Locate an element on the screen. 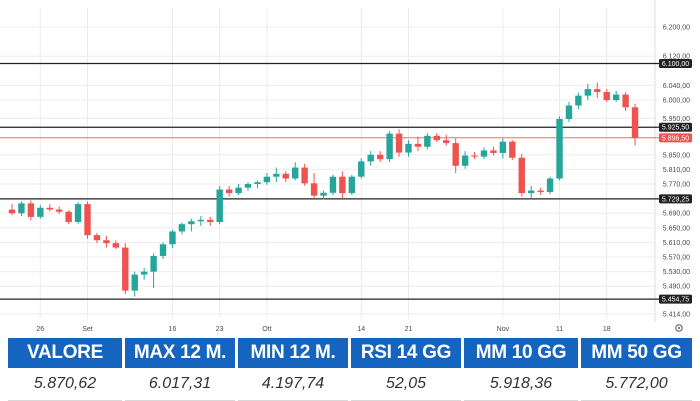 The image size is (700, 401). x-tick-label: 23 is located at coordinates (220, 329).